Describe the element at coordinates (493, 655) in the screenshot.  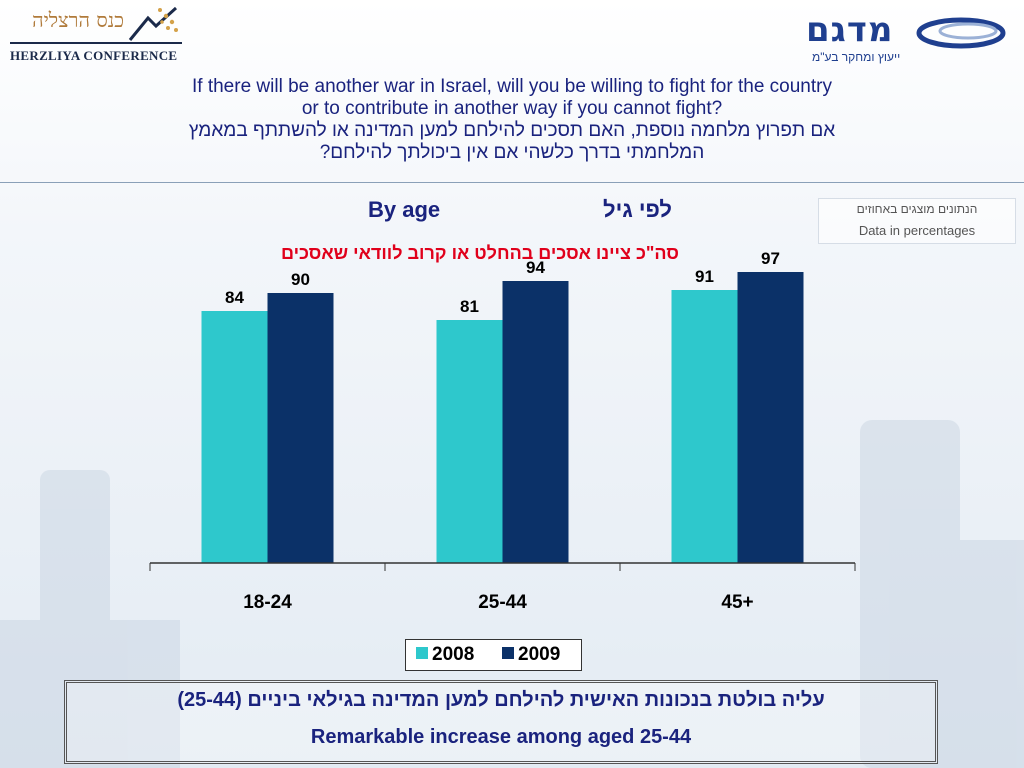
I see `chart-legend: 2008 2009` at that location.